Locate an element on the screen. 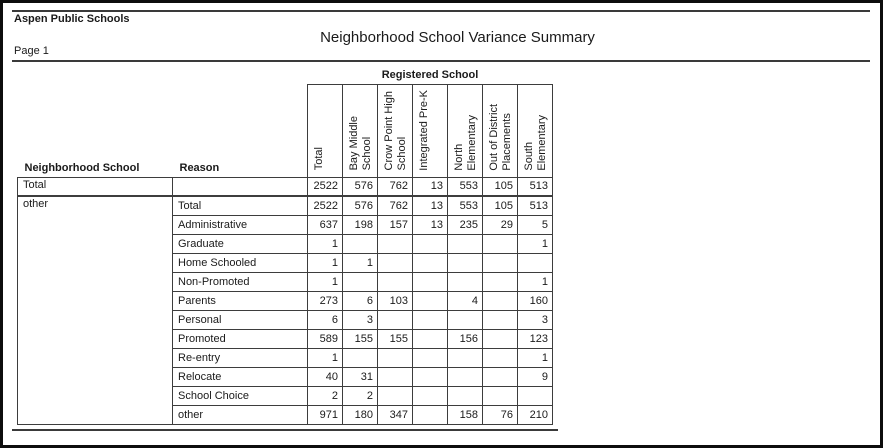 The height and width of the screenshot is (448, 883). reason-cell: Home Schooled is located at coordinates (240, 262).